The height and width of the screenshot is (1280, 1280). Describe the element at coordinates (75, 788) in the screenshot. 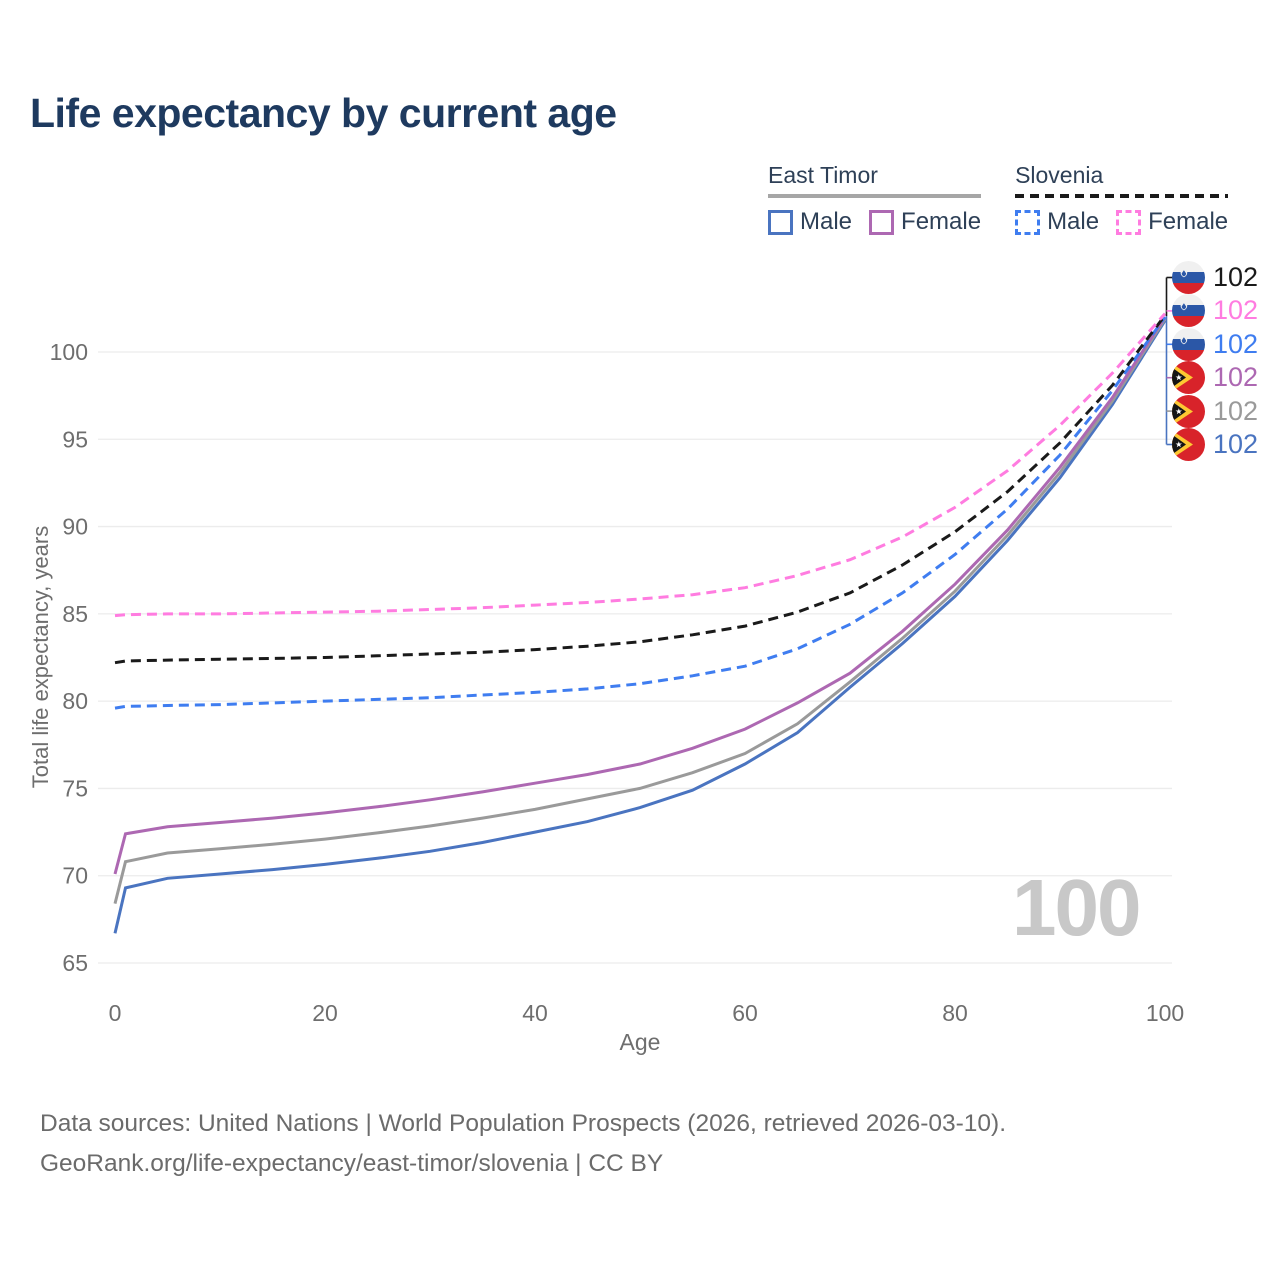

I see `y-tick-label: 75` at that location.